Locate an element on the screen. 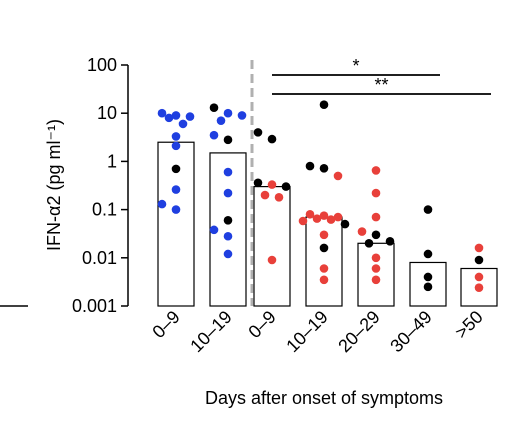 The width and height of the screenshot is (530, 430). y-axis-title: IFN-α2 (pg ml⁻¹) is located at coordinates (54, 185).